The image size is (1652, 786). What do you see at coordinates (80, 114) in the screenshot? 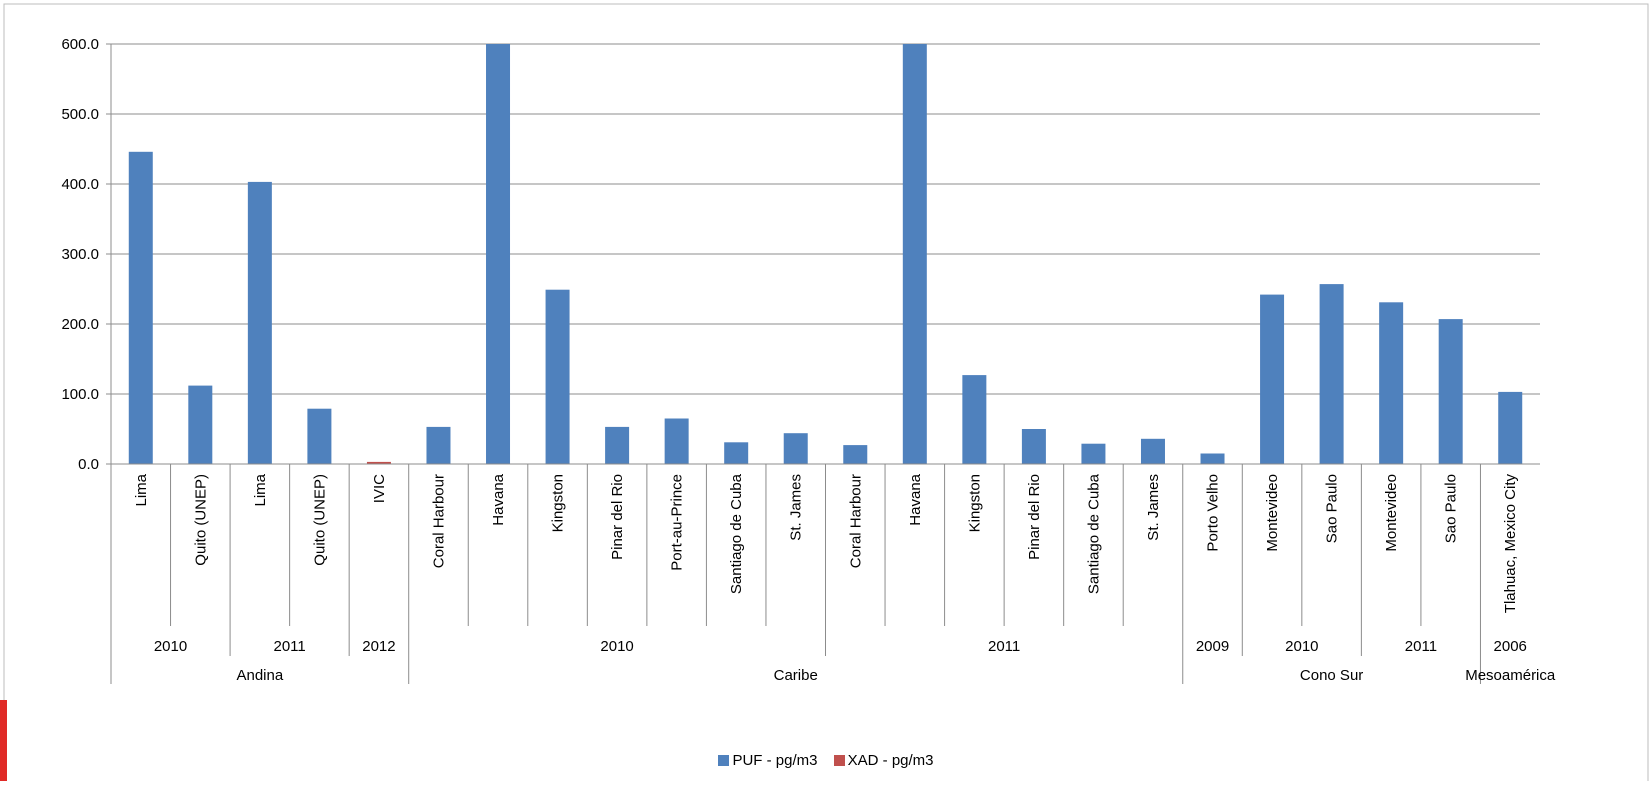
I see `y-tick-label: 500.0` at bounding box center [80, 114].